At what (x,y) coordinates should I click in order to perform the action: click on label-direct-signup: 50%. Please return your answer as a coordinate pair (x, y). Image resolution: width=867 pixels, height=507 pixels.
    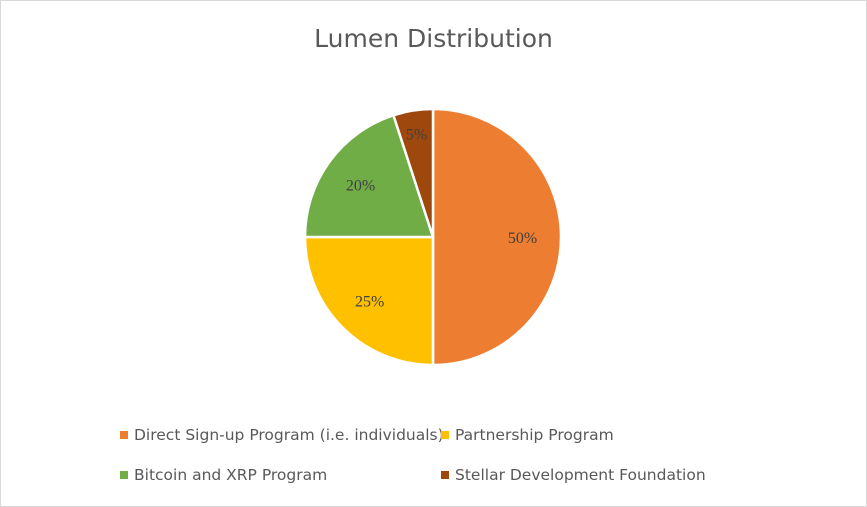
    Looking at the image, I should click on (522, 238).